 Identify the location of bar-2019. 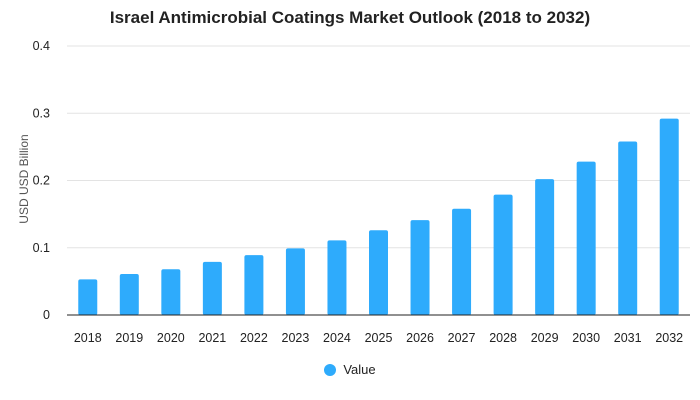
(129, 294).